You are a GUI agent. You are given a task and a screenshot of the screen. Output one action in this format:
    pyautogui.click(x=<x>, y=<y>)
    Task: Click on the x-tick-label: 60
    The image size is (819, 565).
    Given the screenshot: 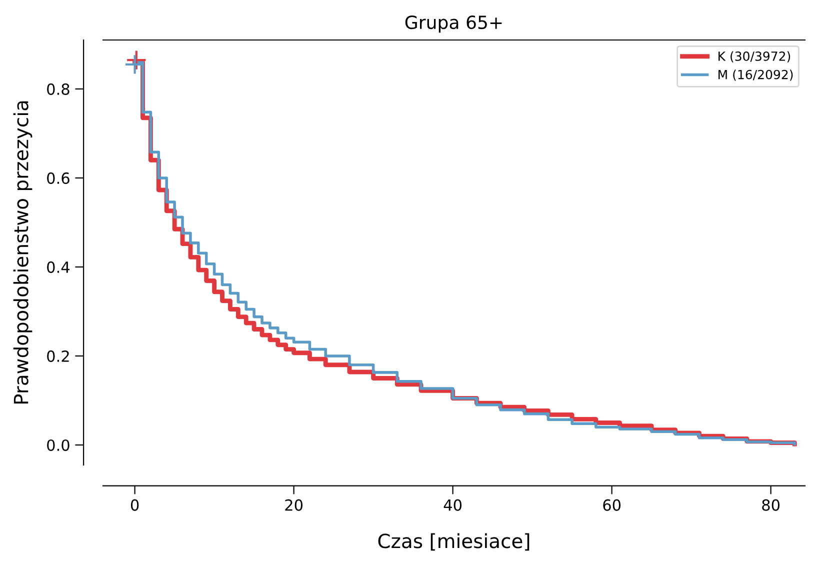 What is the action you would take?
    pyautogui.click(x=612, y=505)
    